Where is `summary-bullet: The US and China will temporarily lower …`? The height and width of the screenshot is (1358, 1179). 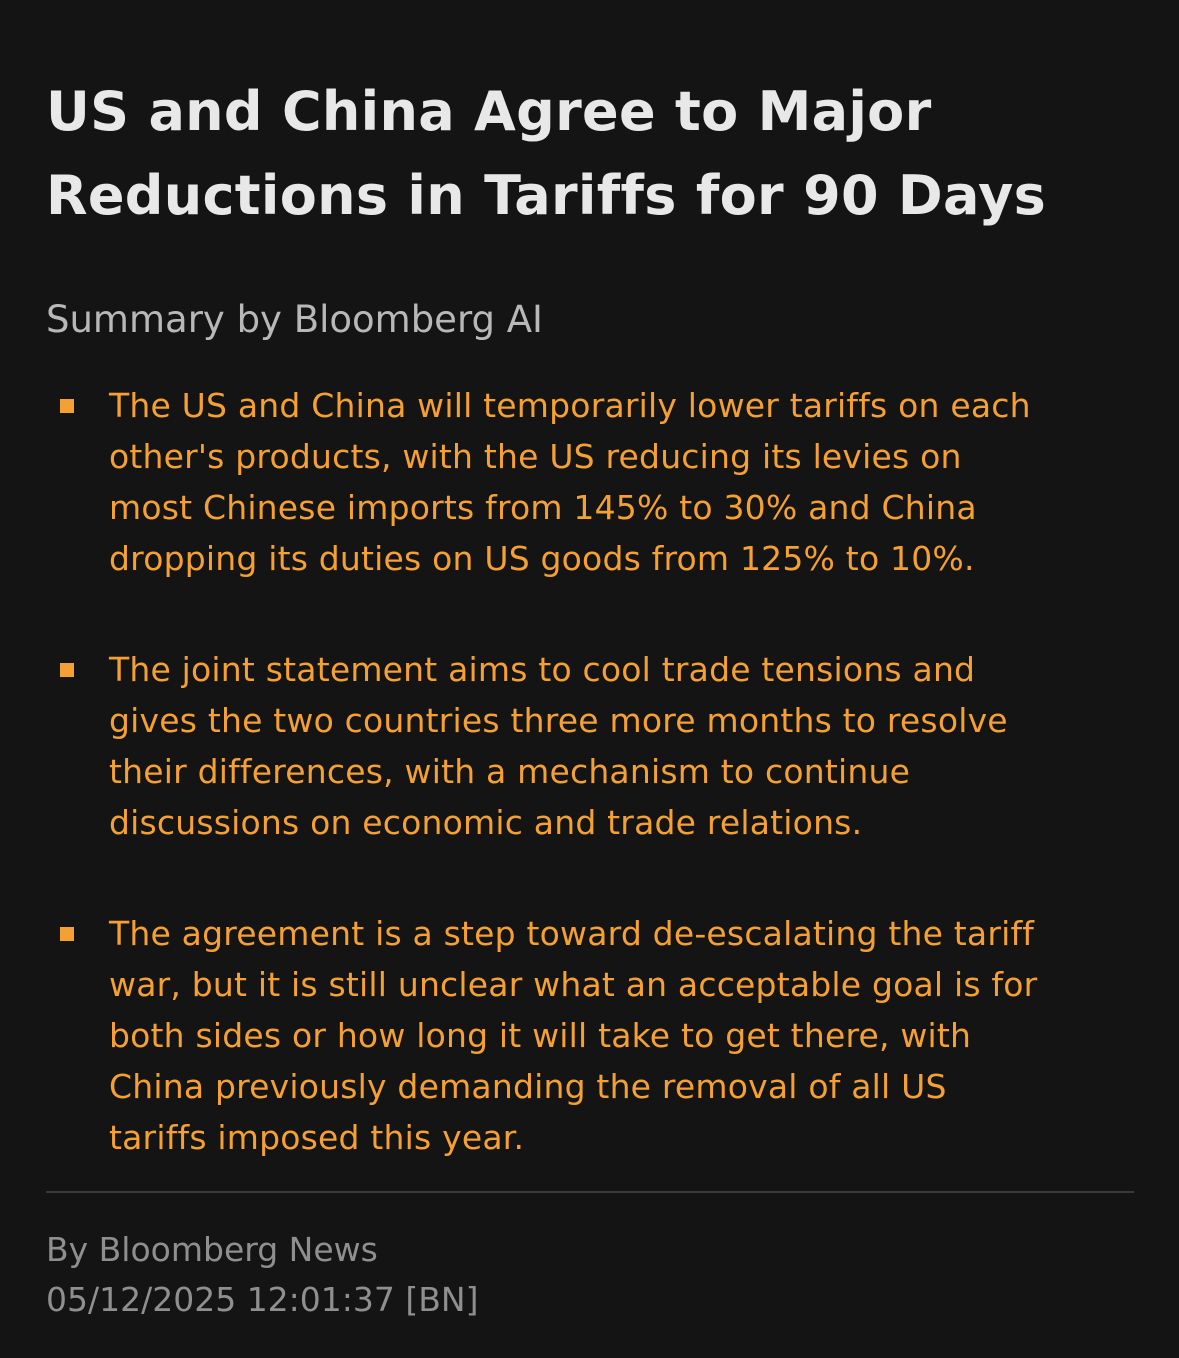 summary-bullet: The US and China will temporarily lower … is located at coordinates (590, 482).